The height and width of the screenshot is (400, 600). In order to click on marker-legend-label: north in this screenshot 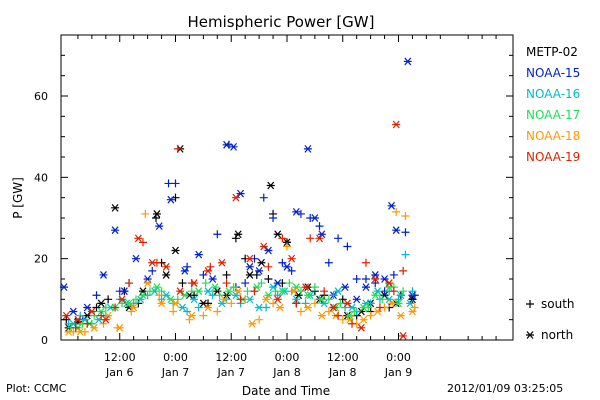, I will do `click(557, 335)`.